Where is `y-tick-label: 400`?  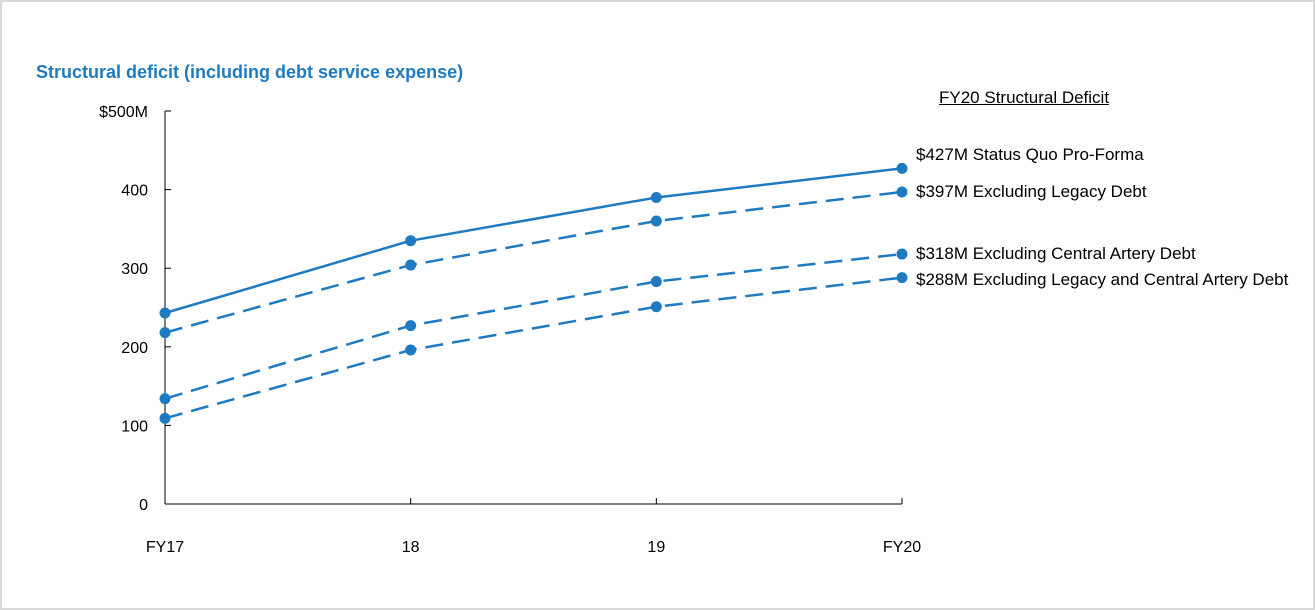 y-tick-label: 400 is located at coordinates (134, 191).